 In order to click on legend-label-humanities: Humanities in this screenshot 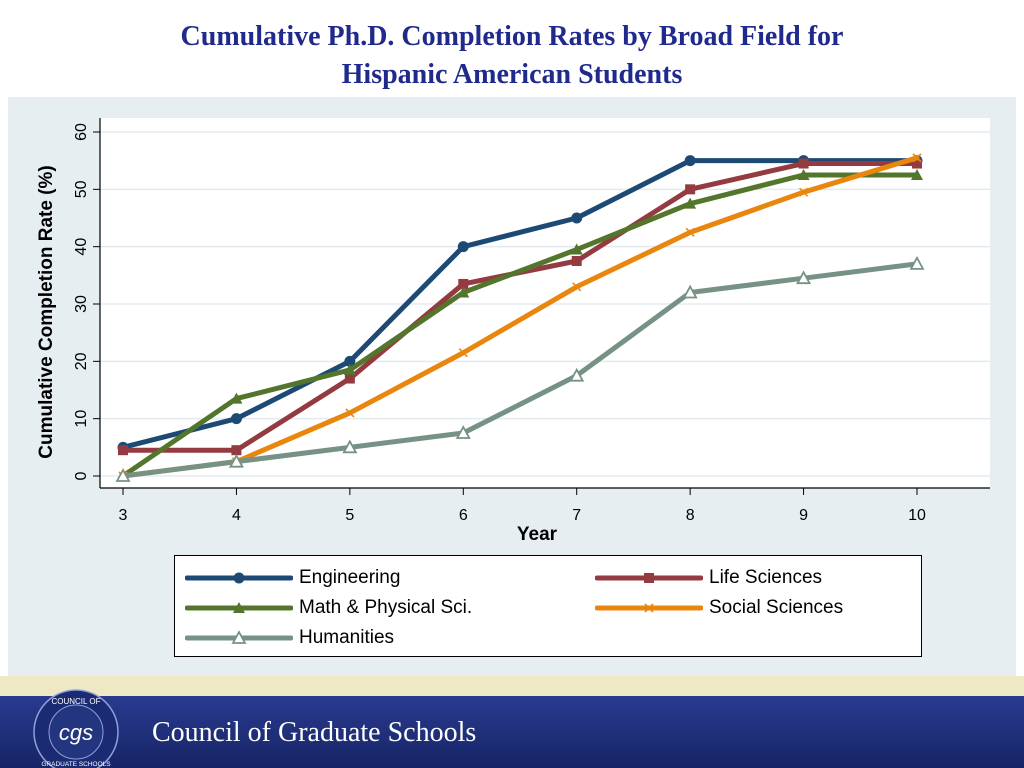, I will do `click(347, 637)`.